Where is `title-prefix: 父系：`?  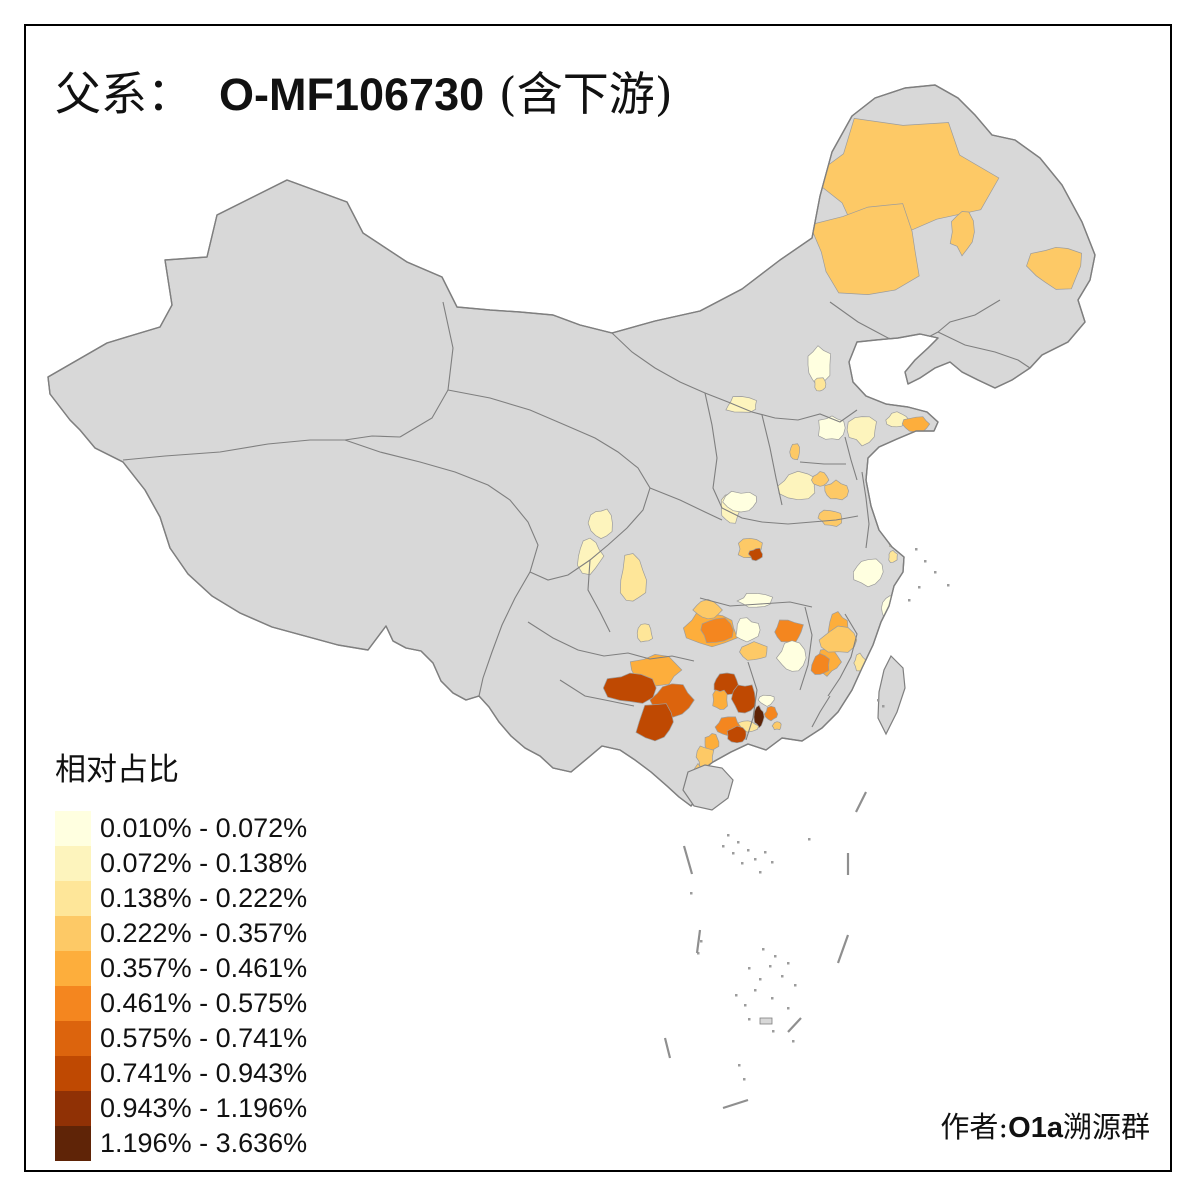
title-prefix: 父系： is located at coordinates (124, 94).